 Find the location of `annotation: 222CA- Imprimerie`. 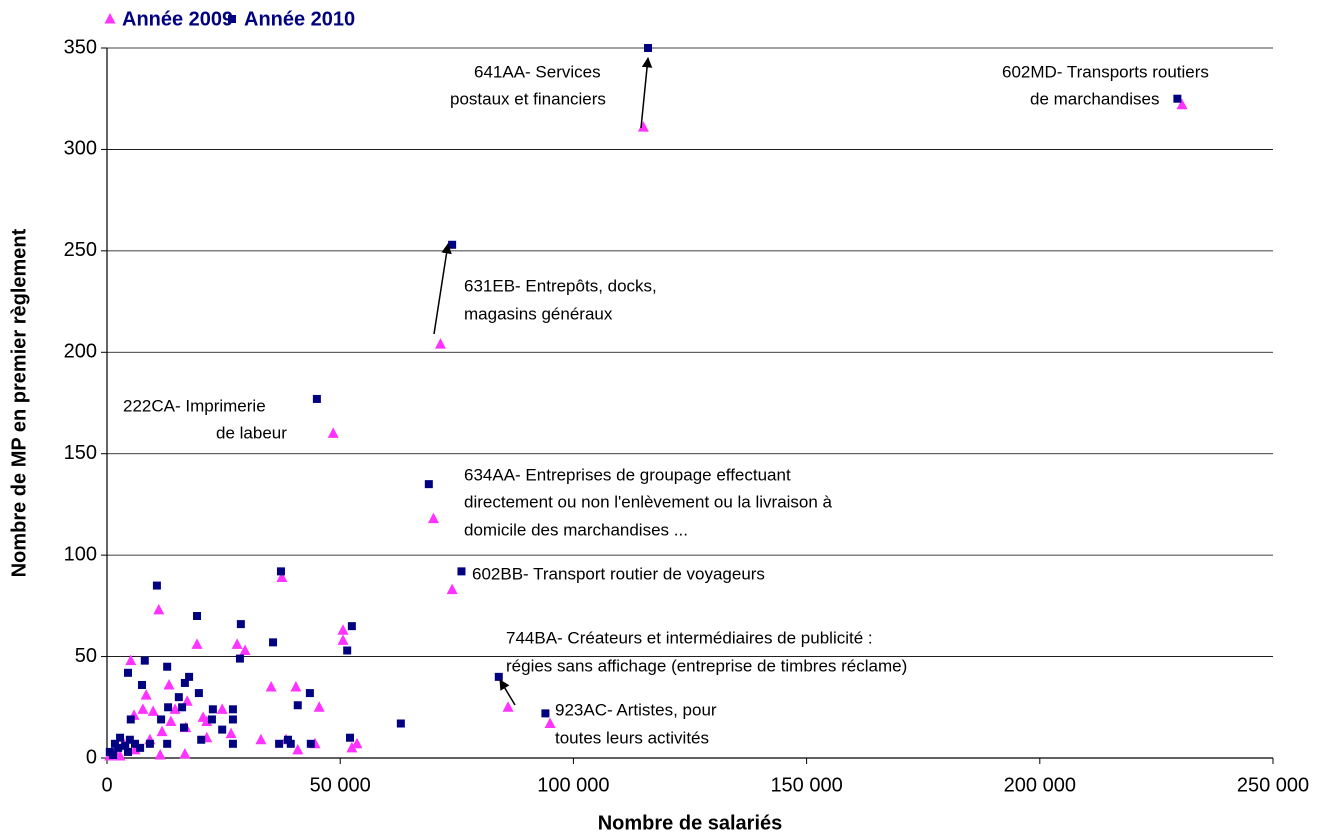

annotation: 222CA- Imprimerie is located at coordinates (194, 405).